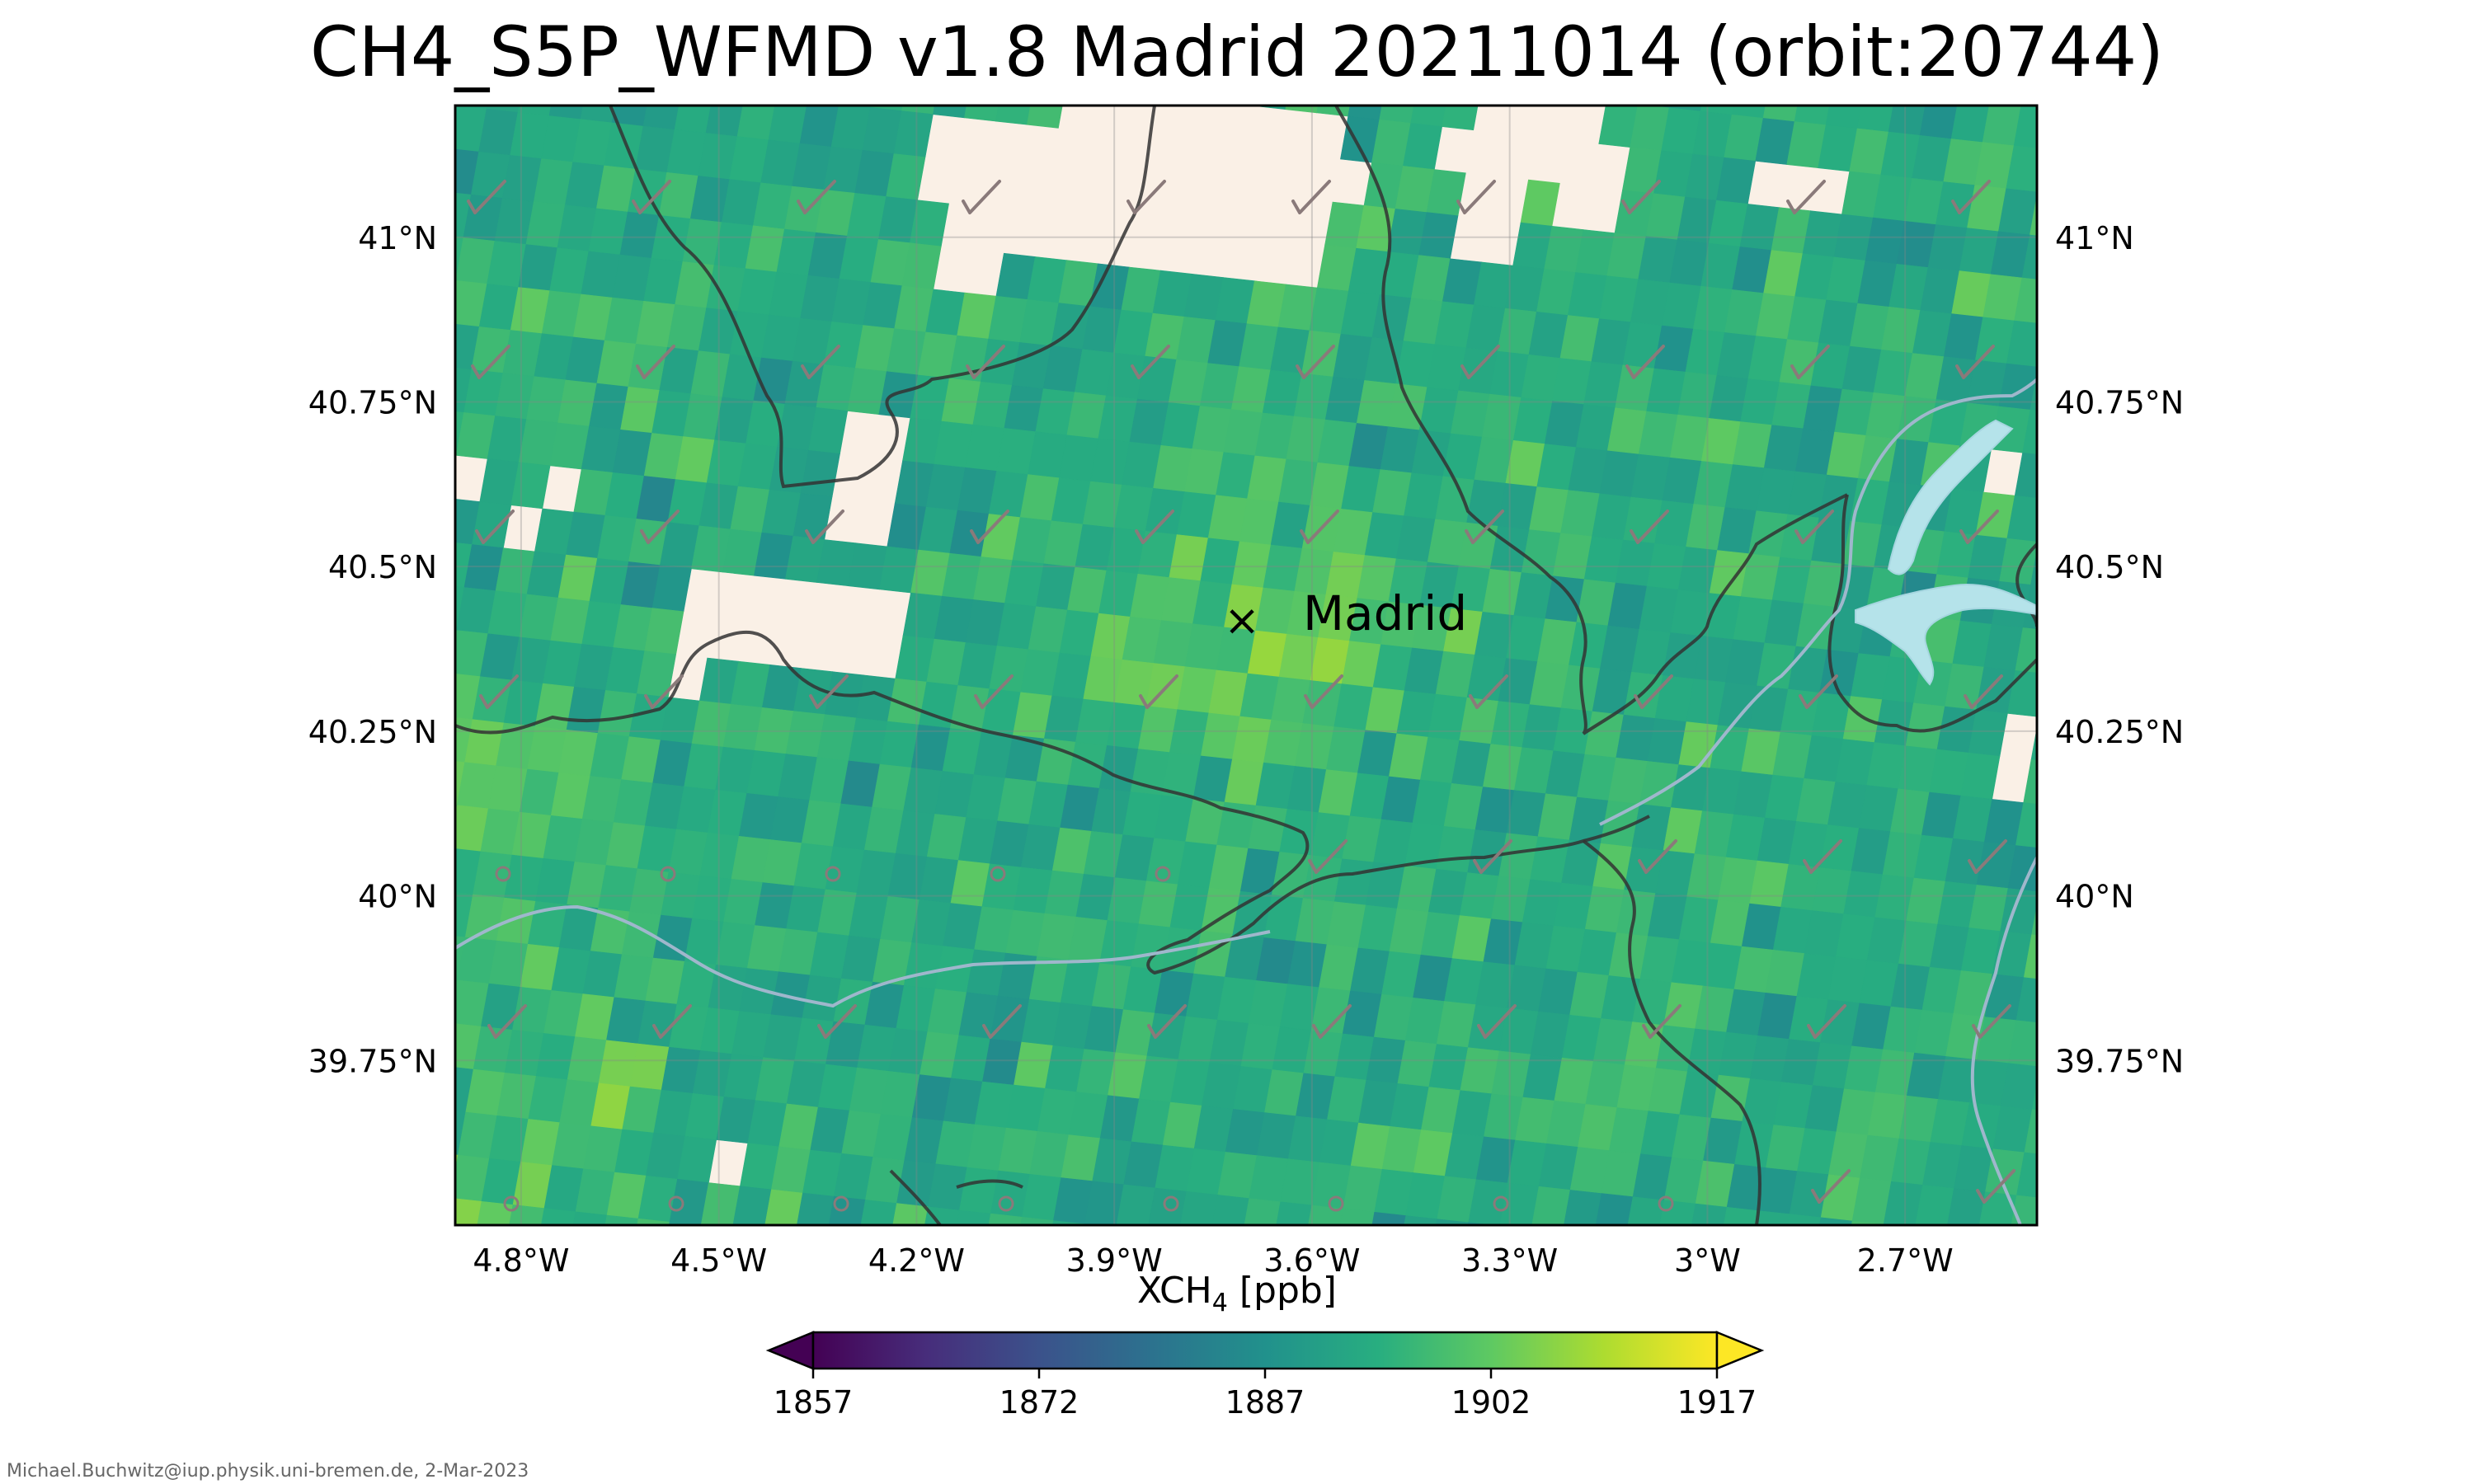 The height and width of the screenshot is (1484, 2474). Describe the element at coordinates (1174, 1291) in the screenshot. I see `xlabel-main: XCH` at that location.